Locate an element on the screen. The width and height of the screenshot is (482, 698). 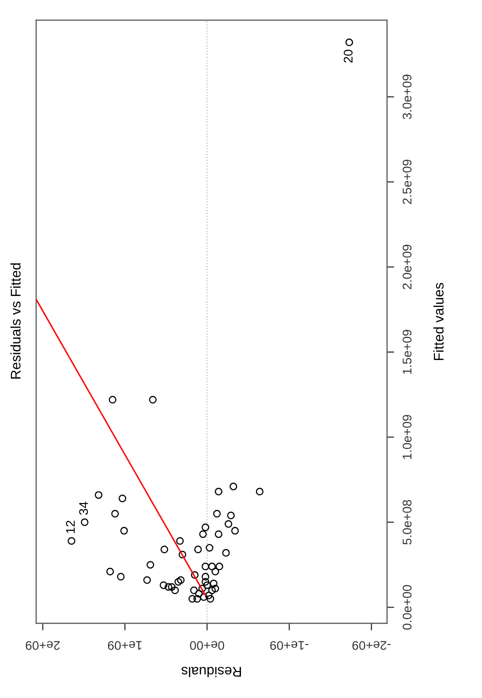
x-tick-label: -2e+09 is located at coordinates (371, 645).